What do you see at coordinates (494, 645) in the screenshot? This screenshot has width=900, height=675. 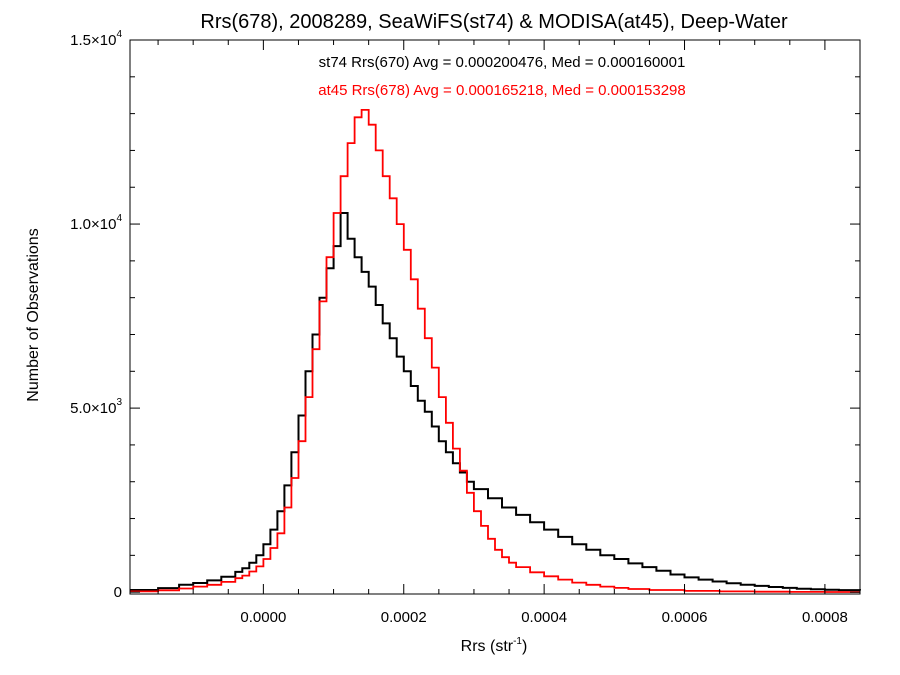 I see `x-axis-label: Rrs (str-1)` at bounding box center [494, 645].